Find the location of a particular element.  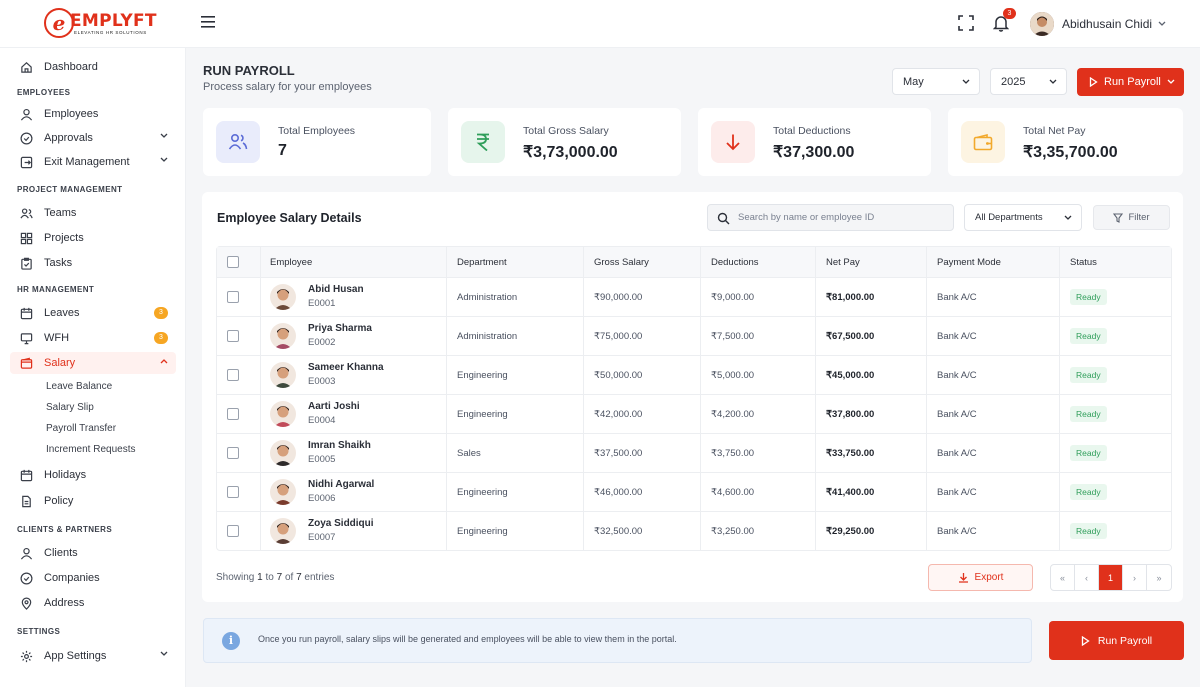

sidebar-item-exit-management: Exit Management is located at coordinates (93, 162).